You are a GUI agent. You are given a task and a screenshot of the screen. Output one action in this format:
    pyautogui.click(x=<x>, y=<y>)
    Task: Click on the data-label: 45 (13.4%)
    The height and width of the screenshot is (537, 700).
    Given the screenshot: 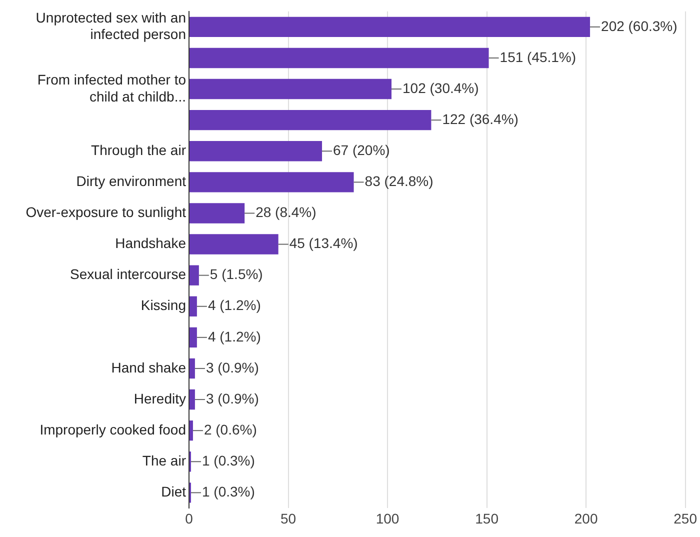 What is the action you would take?
    pyautogui.click(x=323, y=243)
    